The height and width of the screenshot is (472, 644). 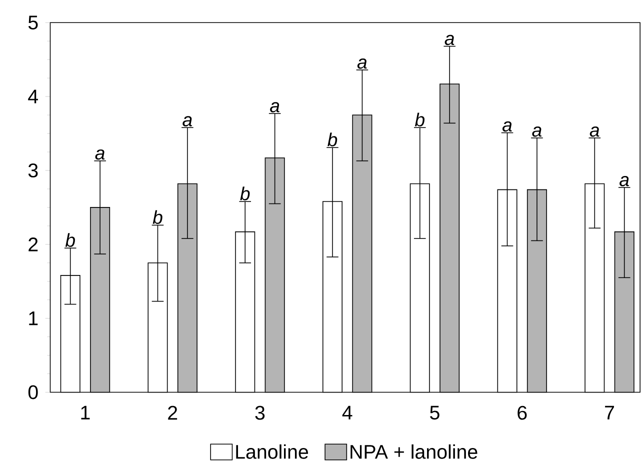 What do you see at coordinates (272, 451) in the screenshot?
I see `legend-label: Lanoline` at bounding box center [272, 451].